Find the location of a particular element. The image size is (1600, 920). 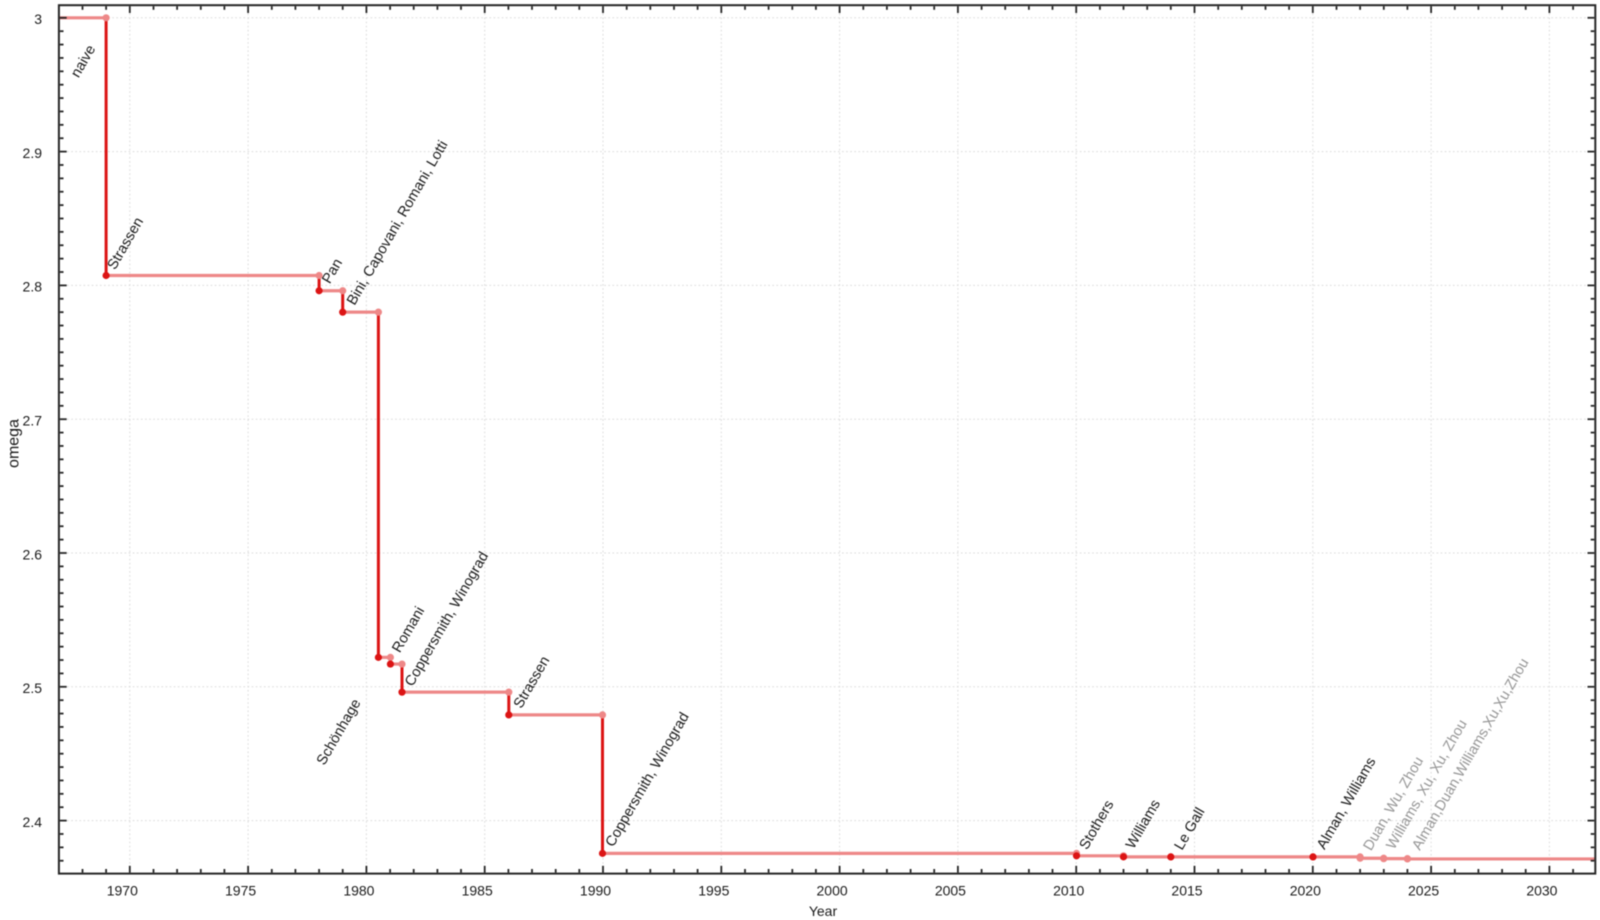

svg-text: 1990 is located at coordinates (595, 891).